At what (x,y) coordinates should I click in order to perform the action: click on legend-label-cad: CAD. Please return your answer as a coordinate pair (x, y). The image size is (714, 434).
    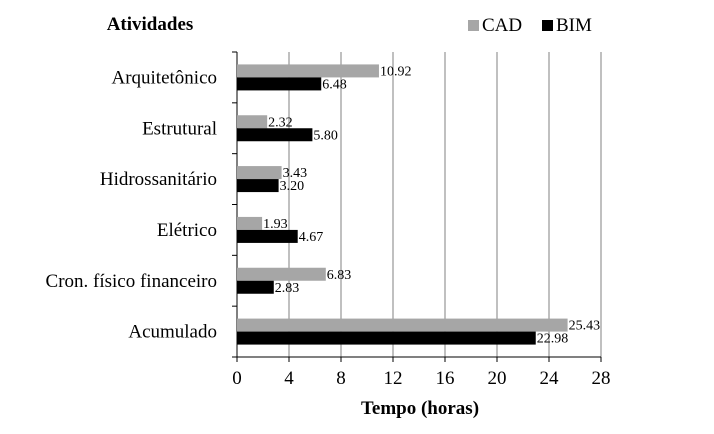
    Looking at the image, I should click on (502, 25).